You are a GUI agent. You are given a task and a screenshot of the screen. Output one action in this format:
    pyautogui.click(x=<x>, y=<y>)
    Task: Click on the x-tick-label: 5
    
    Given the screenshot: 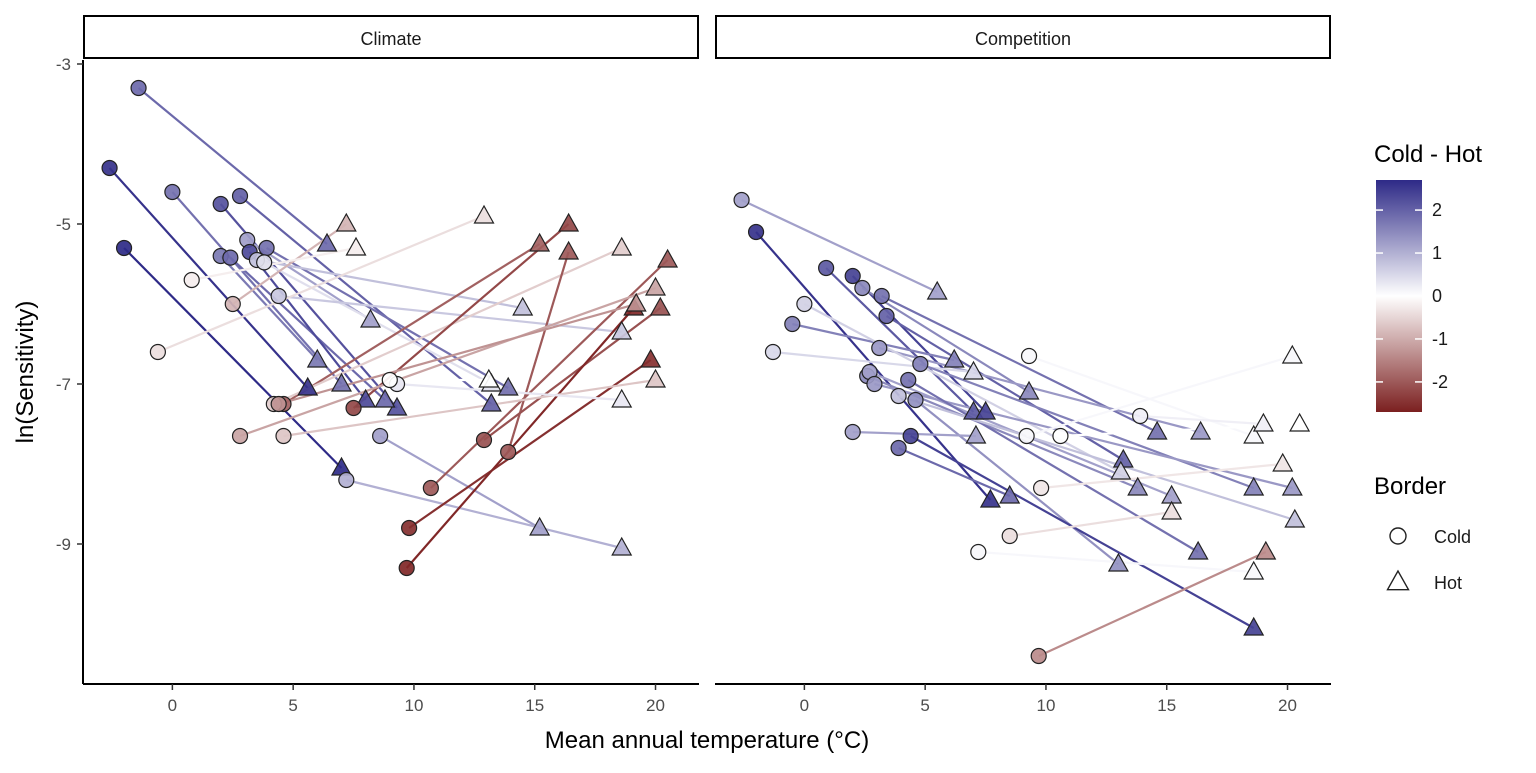 What is the action you would take?
    pyautogui.click(x=292, y=705)
    